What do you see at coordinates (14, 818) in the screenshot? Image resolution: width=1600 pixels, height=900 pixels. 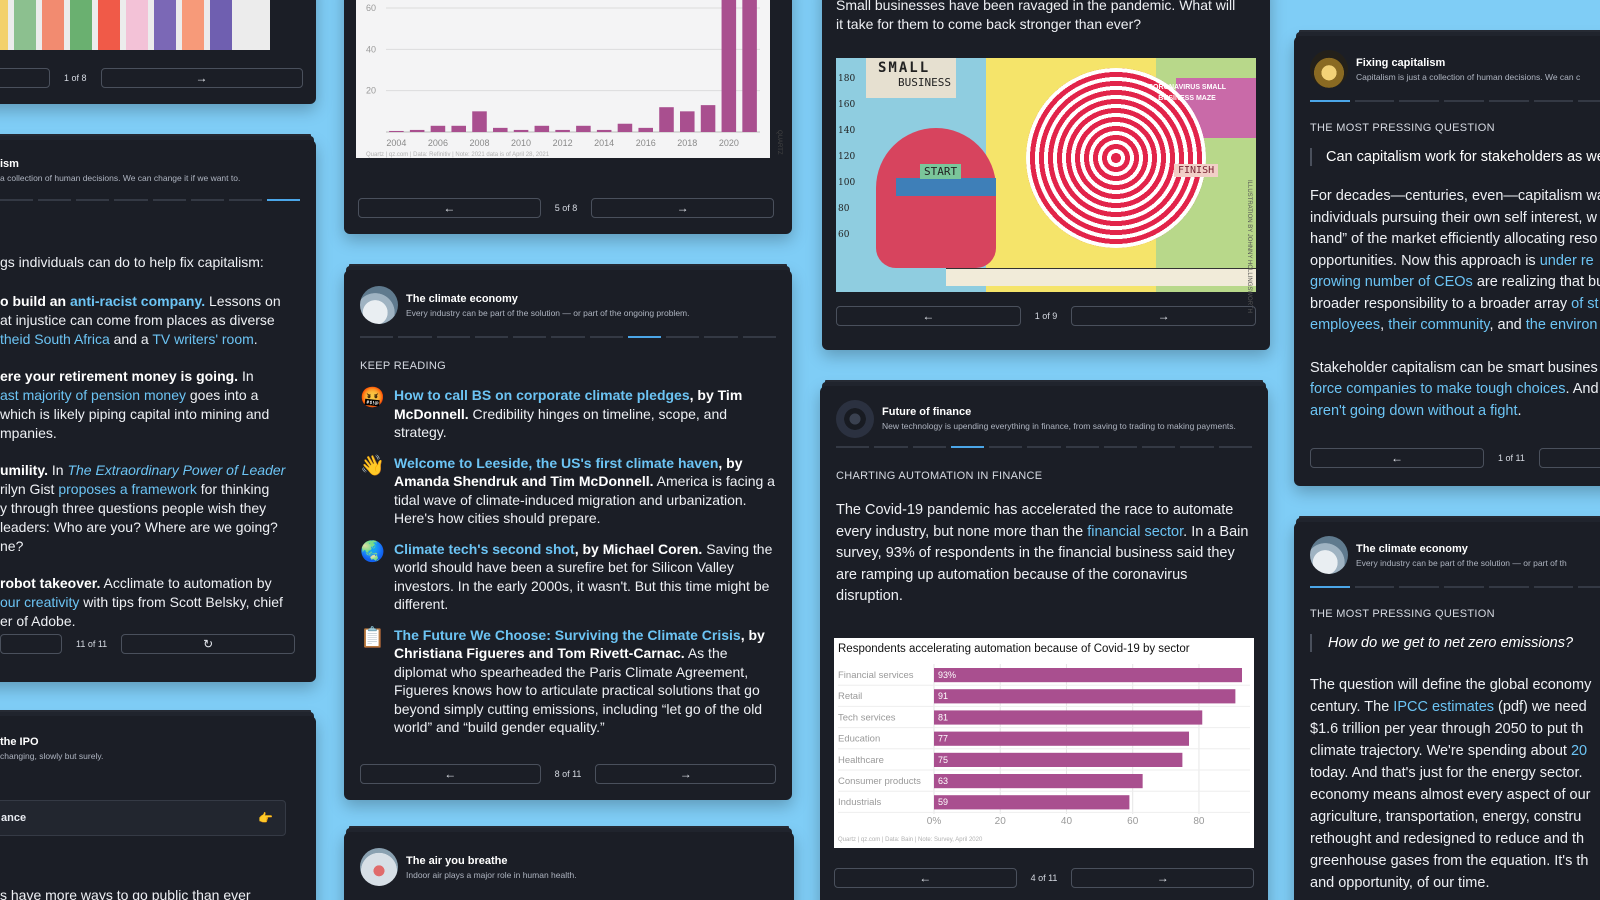 I see `list-row-label: ance` at bounding box center [14, 818].